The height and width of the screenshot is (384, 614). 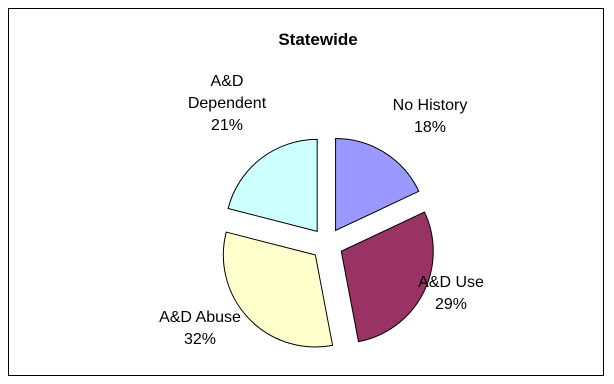 I want to click on slice-label: No History 18%, so click(x=430, y=116).